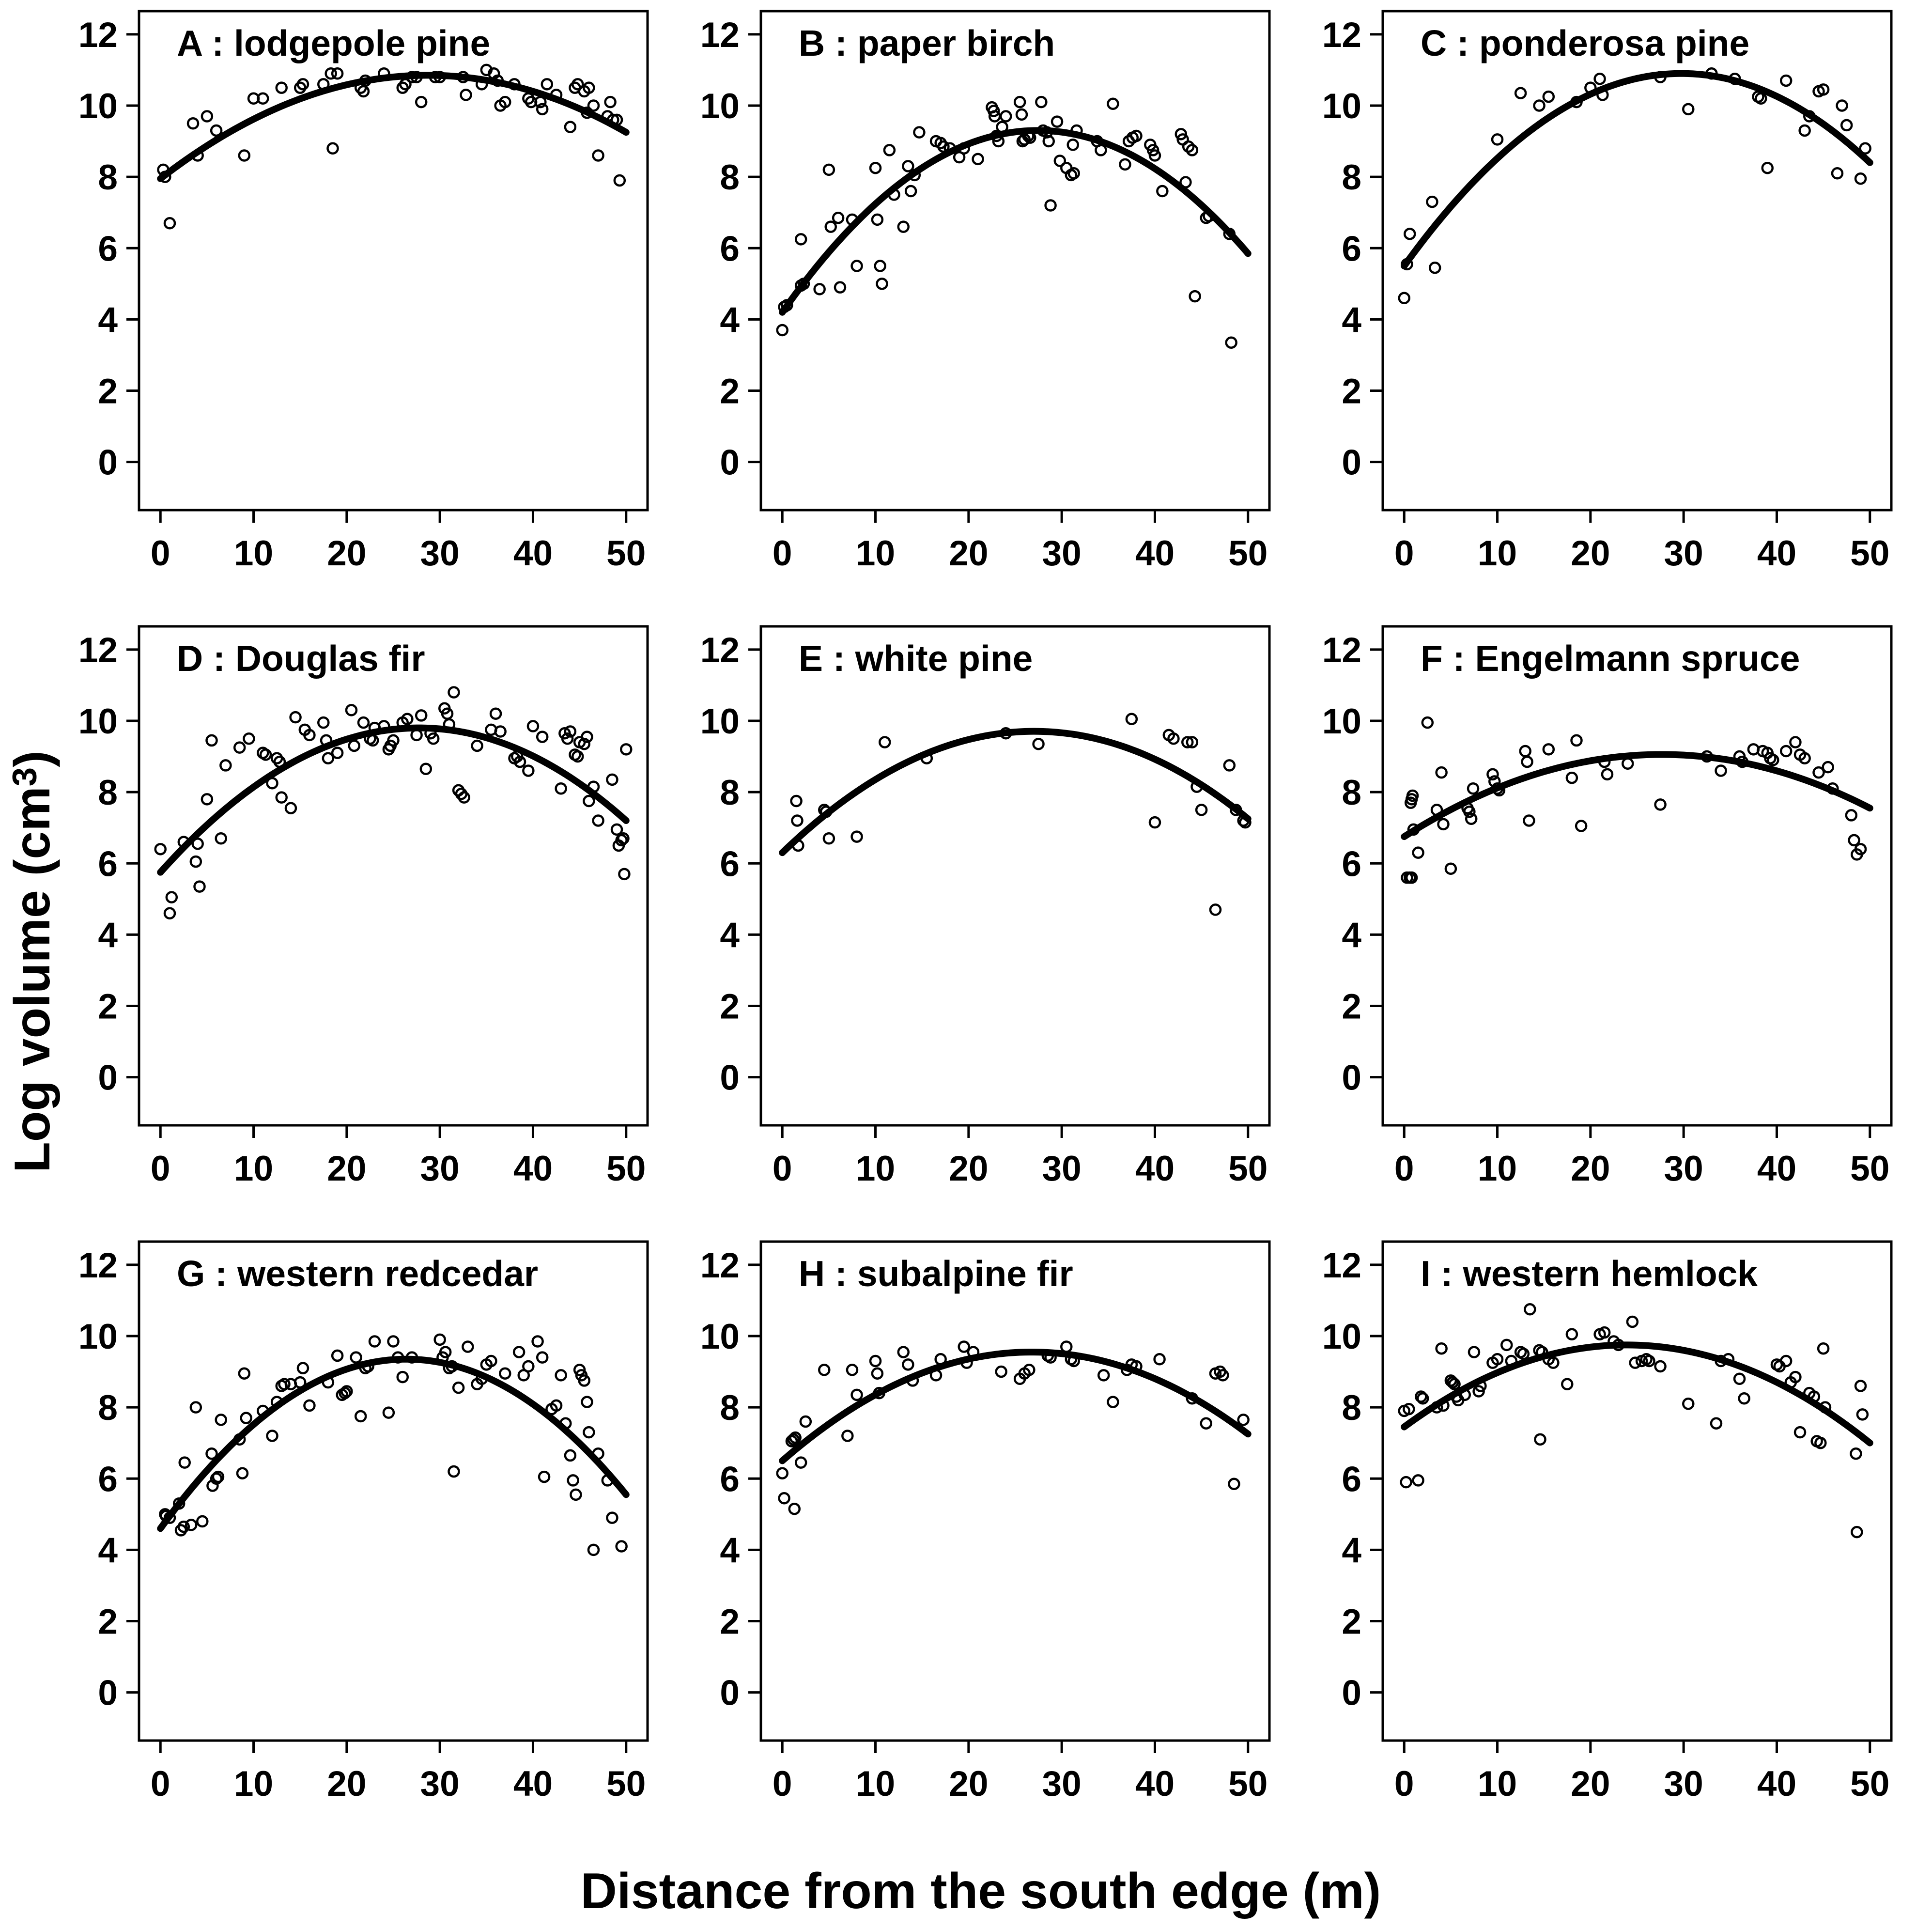 This screenshot has height=1929, width=1932. What do you see at coordinates (1020, 541) in the screenshot?
I see `x-axis-ticks: 0 10 20 30 40 50` at bounding box center [1020, 541].